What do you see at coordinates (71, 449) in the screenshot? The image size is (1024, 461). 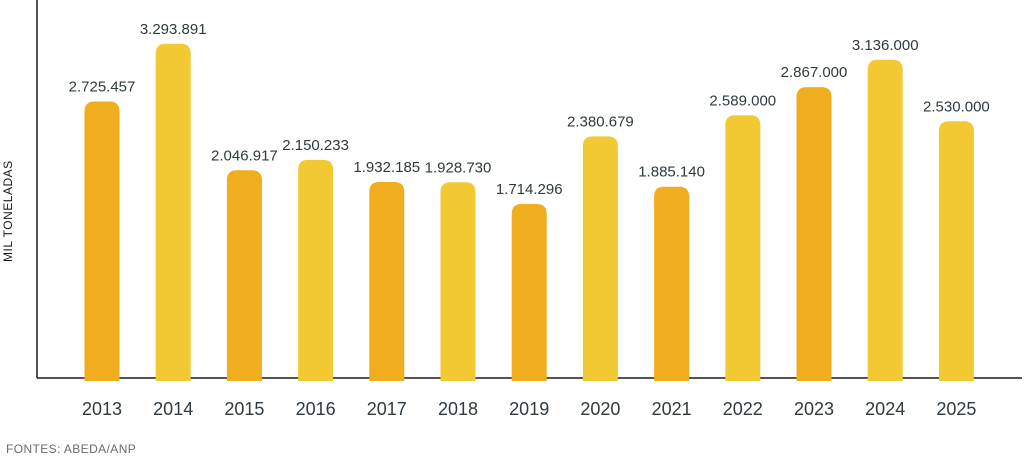 I see `source-note: FONTES: ABEDA/ANP` at bounding box center [71, 449].